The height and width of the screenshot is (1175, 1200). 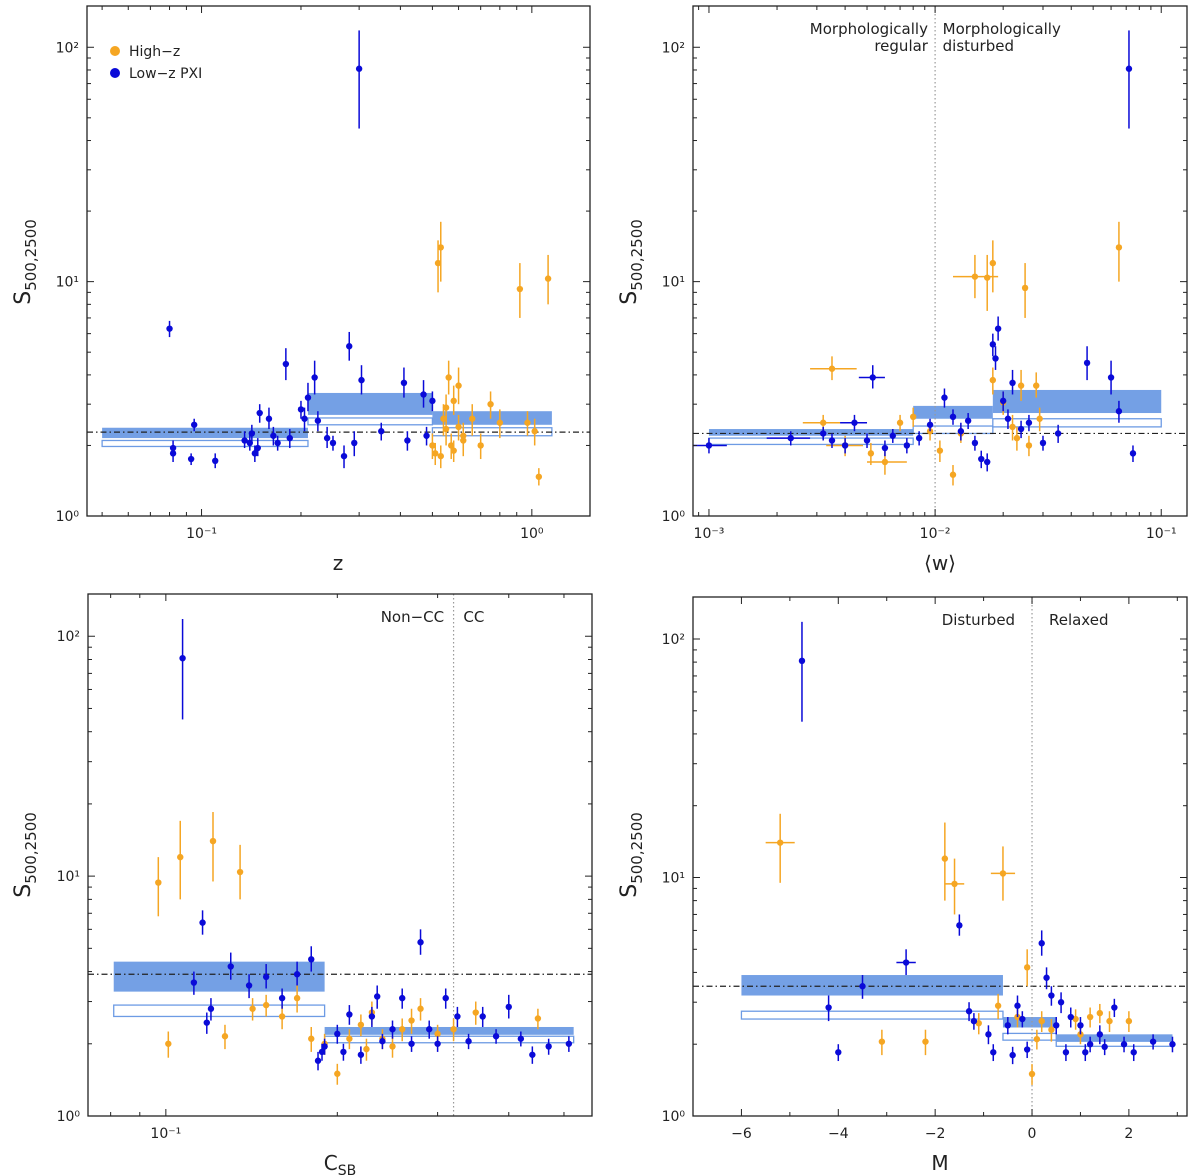 I want to click on y-axis-label-subscript: 500,2500, so click(x=31, y=848).